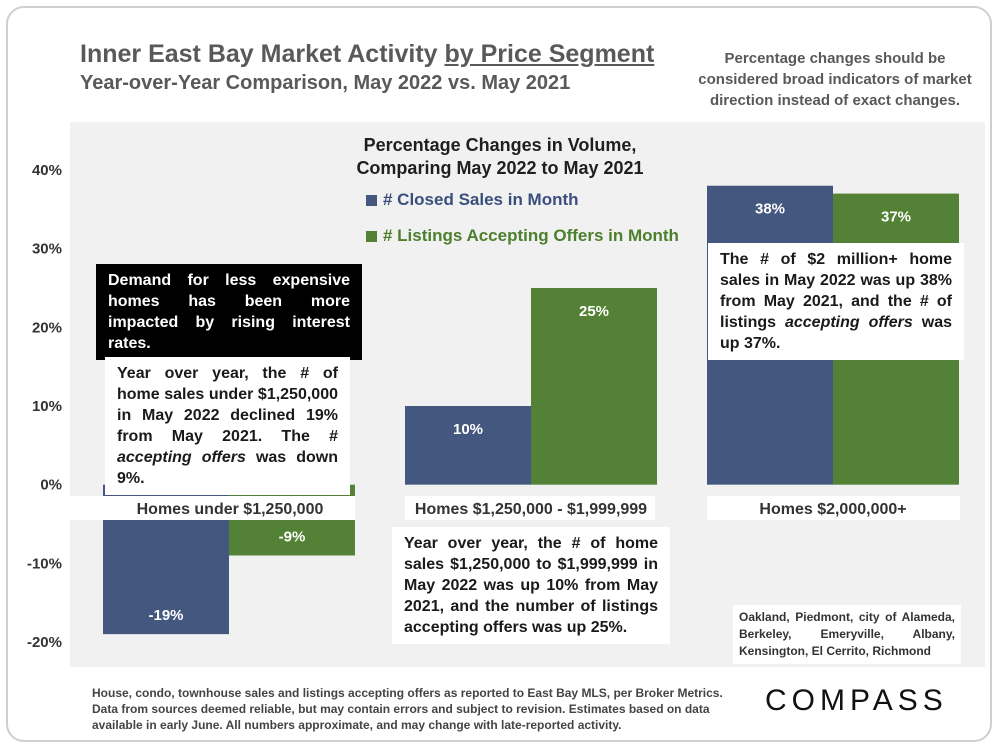  I want to click on x-category-label: Homes under $1,250,000, so click(230, 509).